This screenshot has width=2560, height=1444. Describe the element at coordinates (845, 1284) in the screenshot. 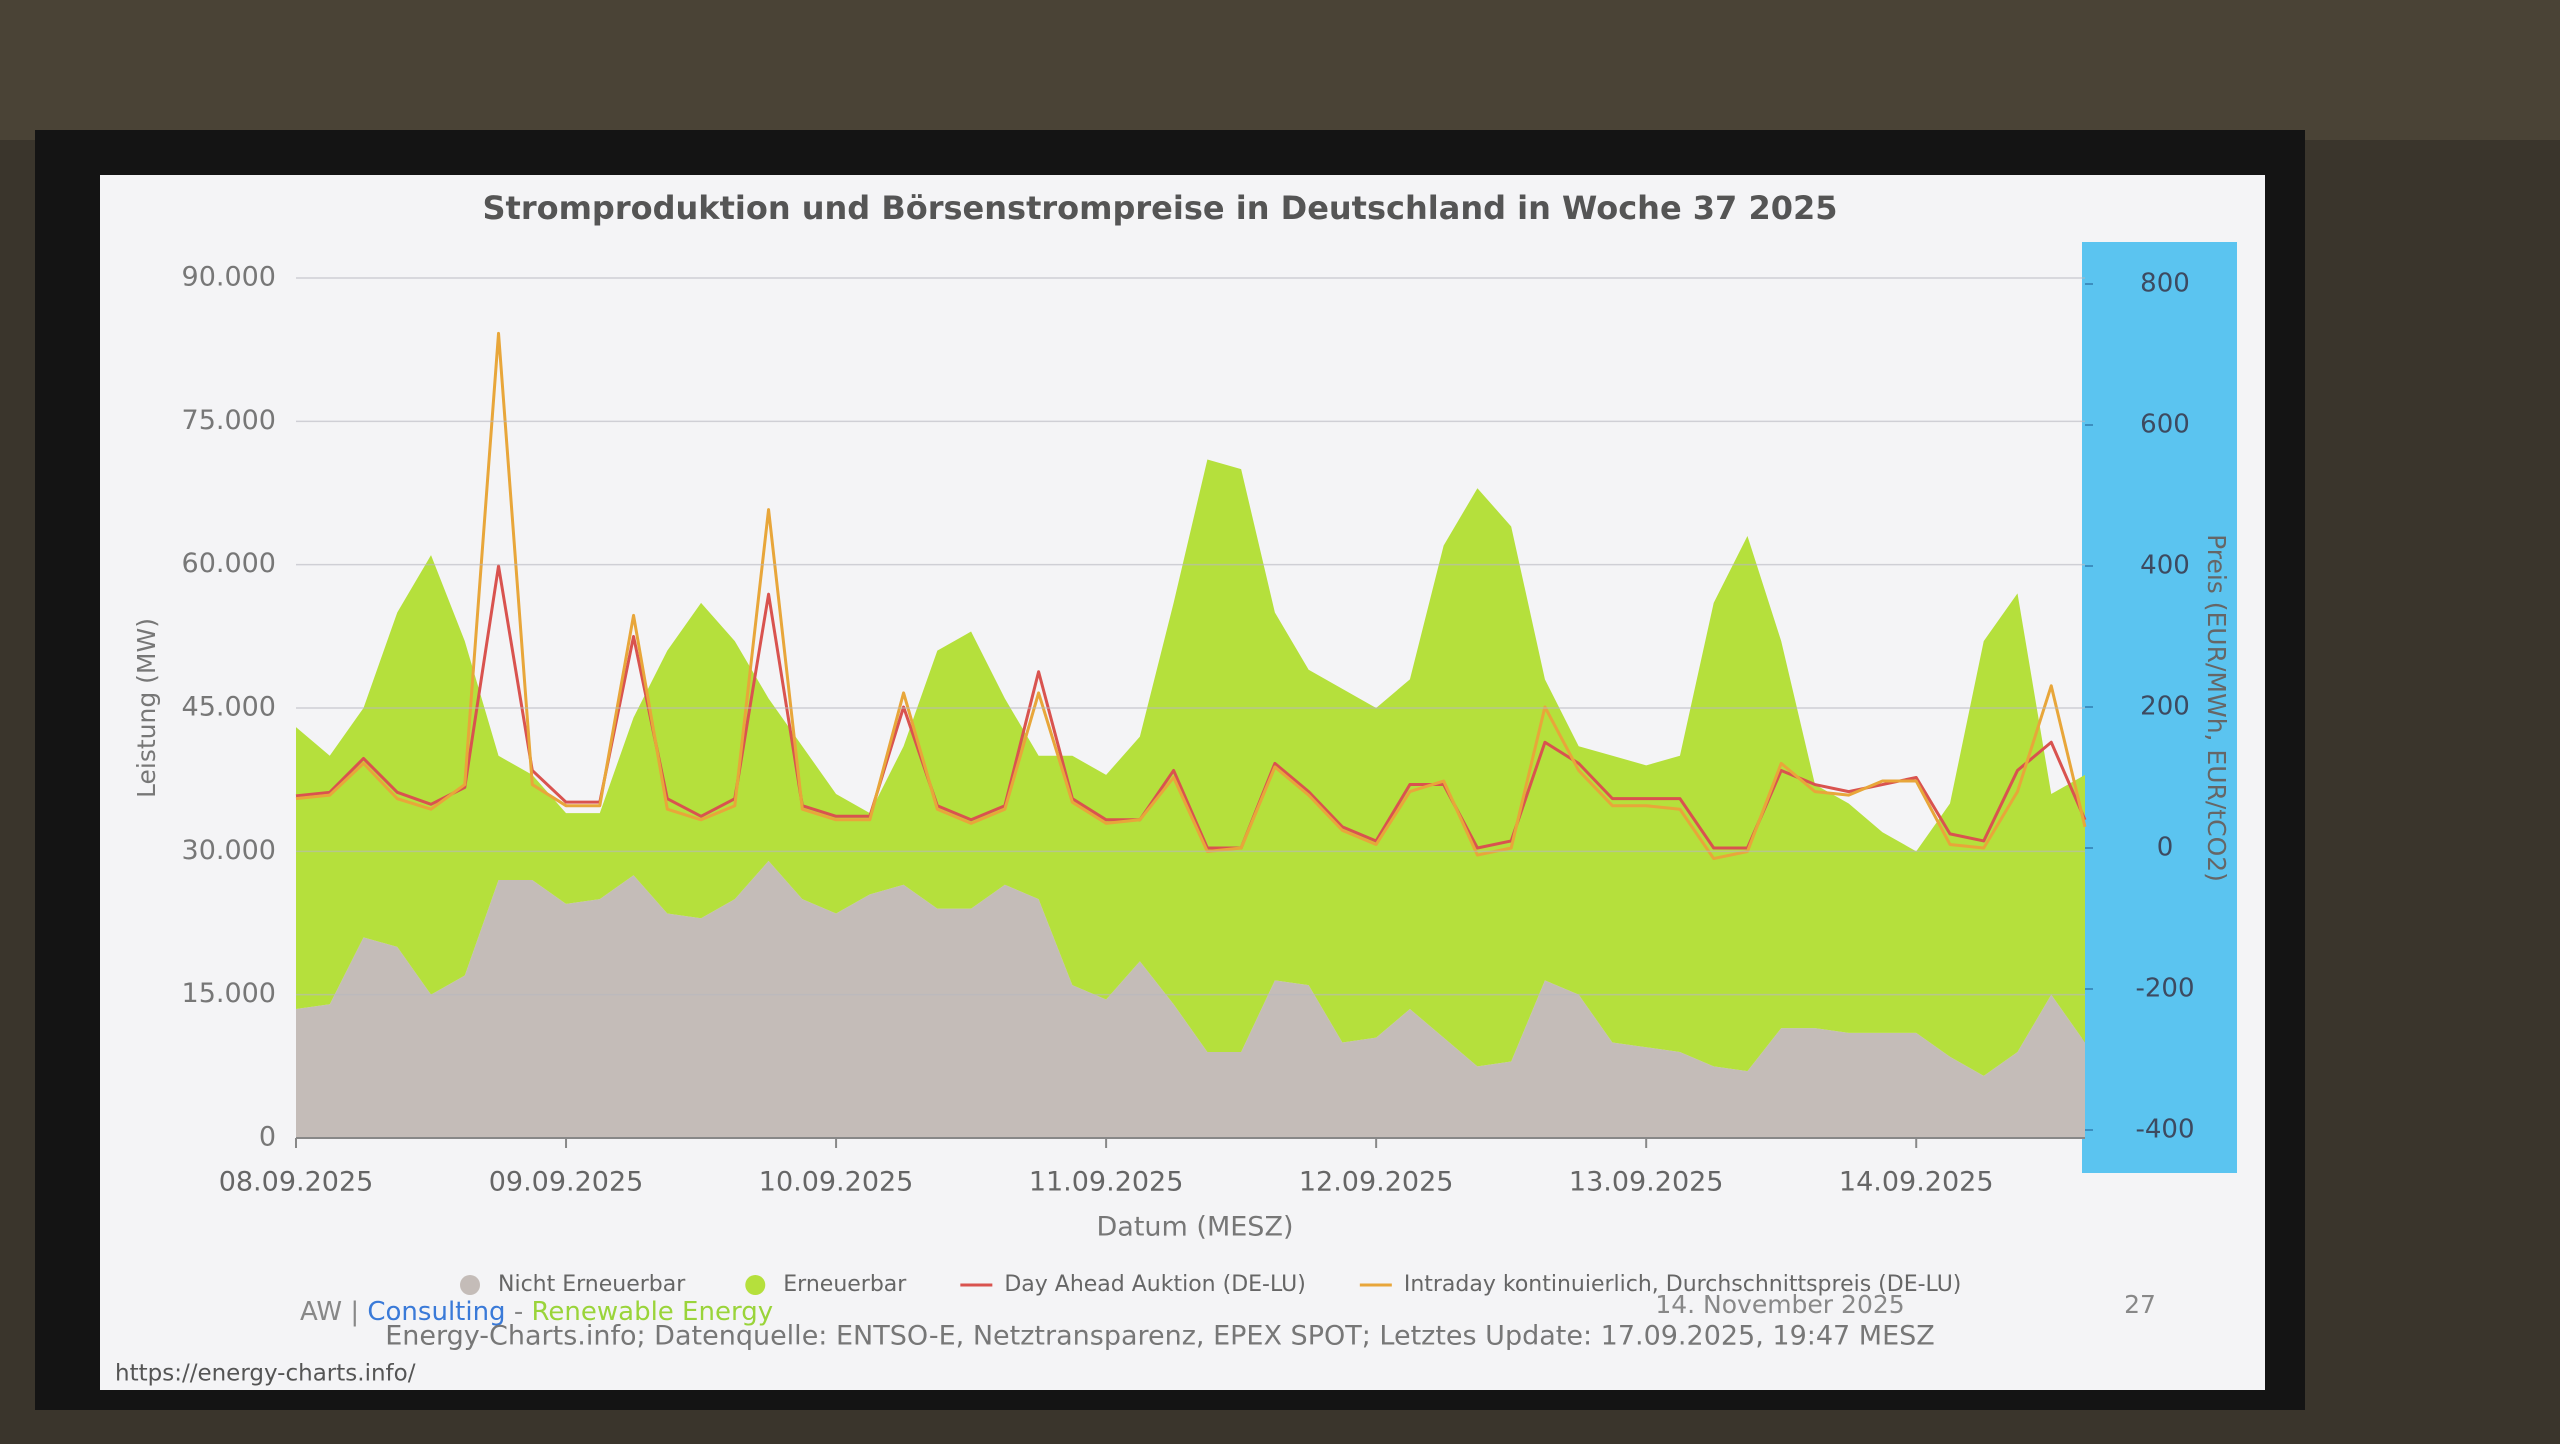

I see `legend-label: Erneuerbar` at that location.